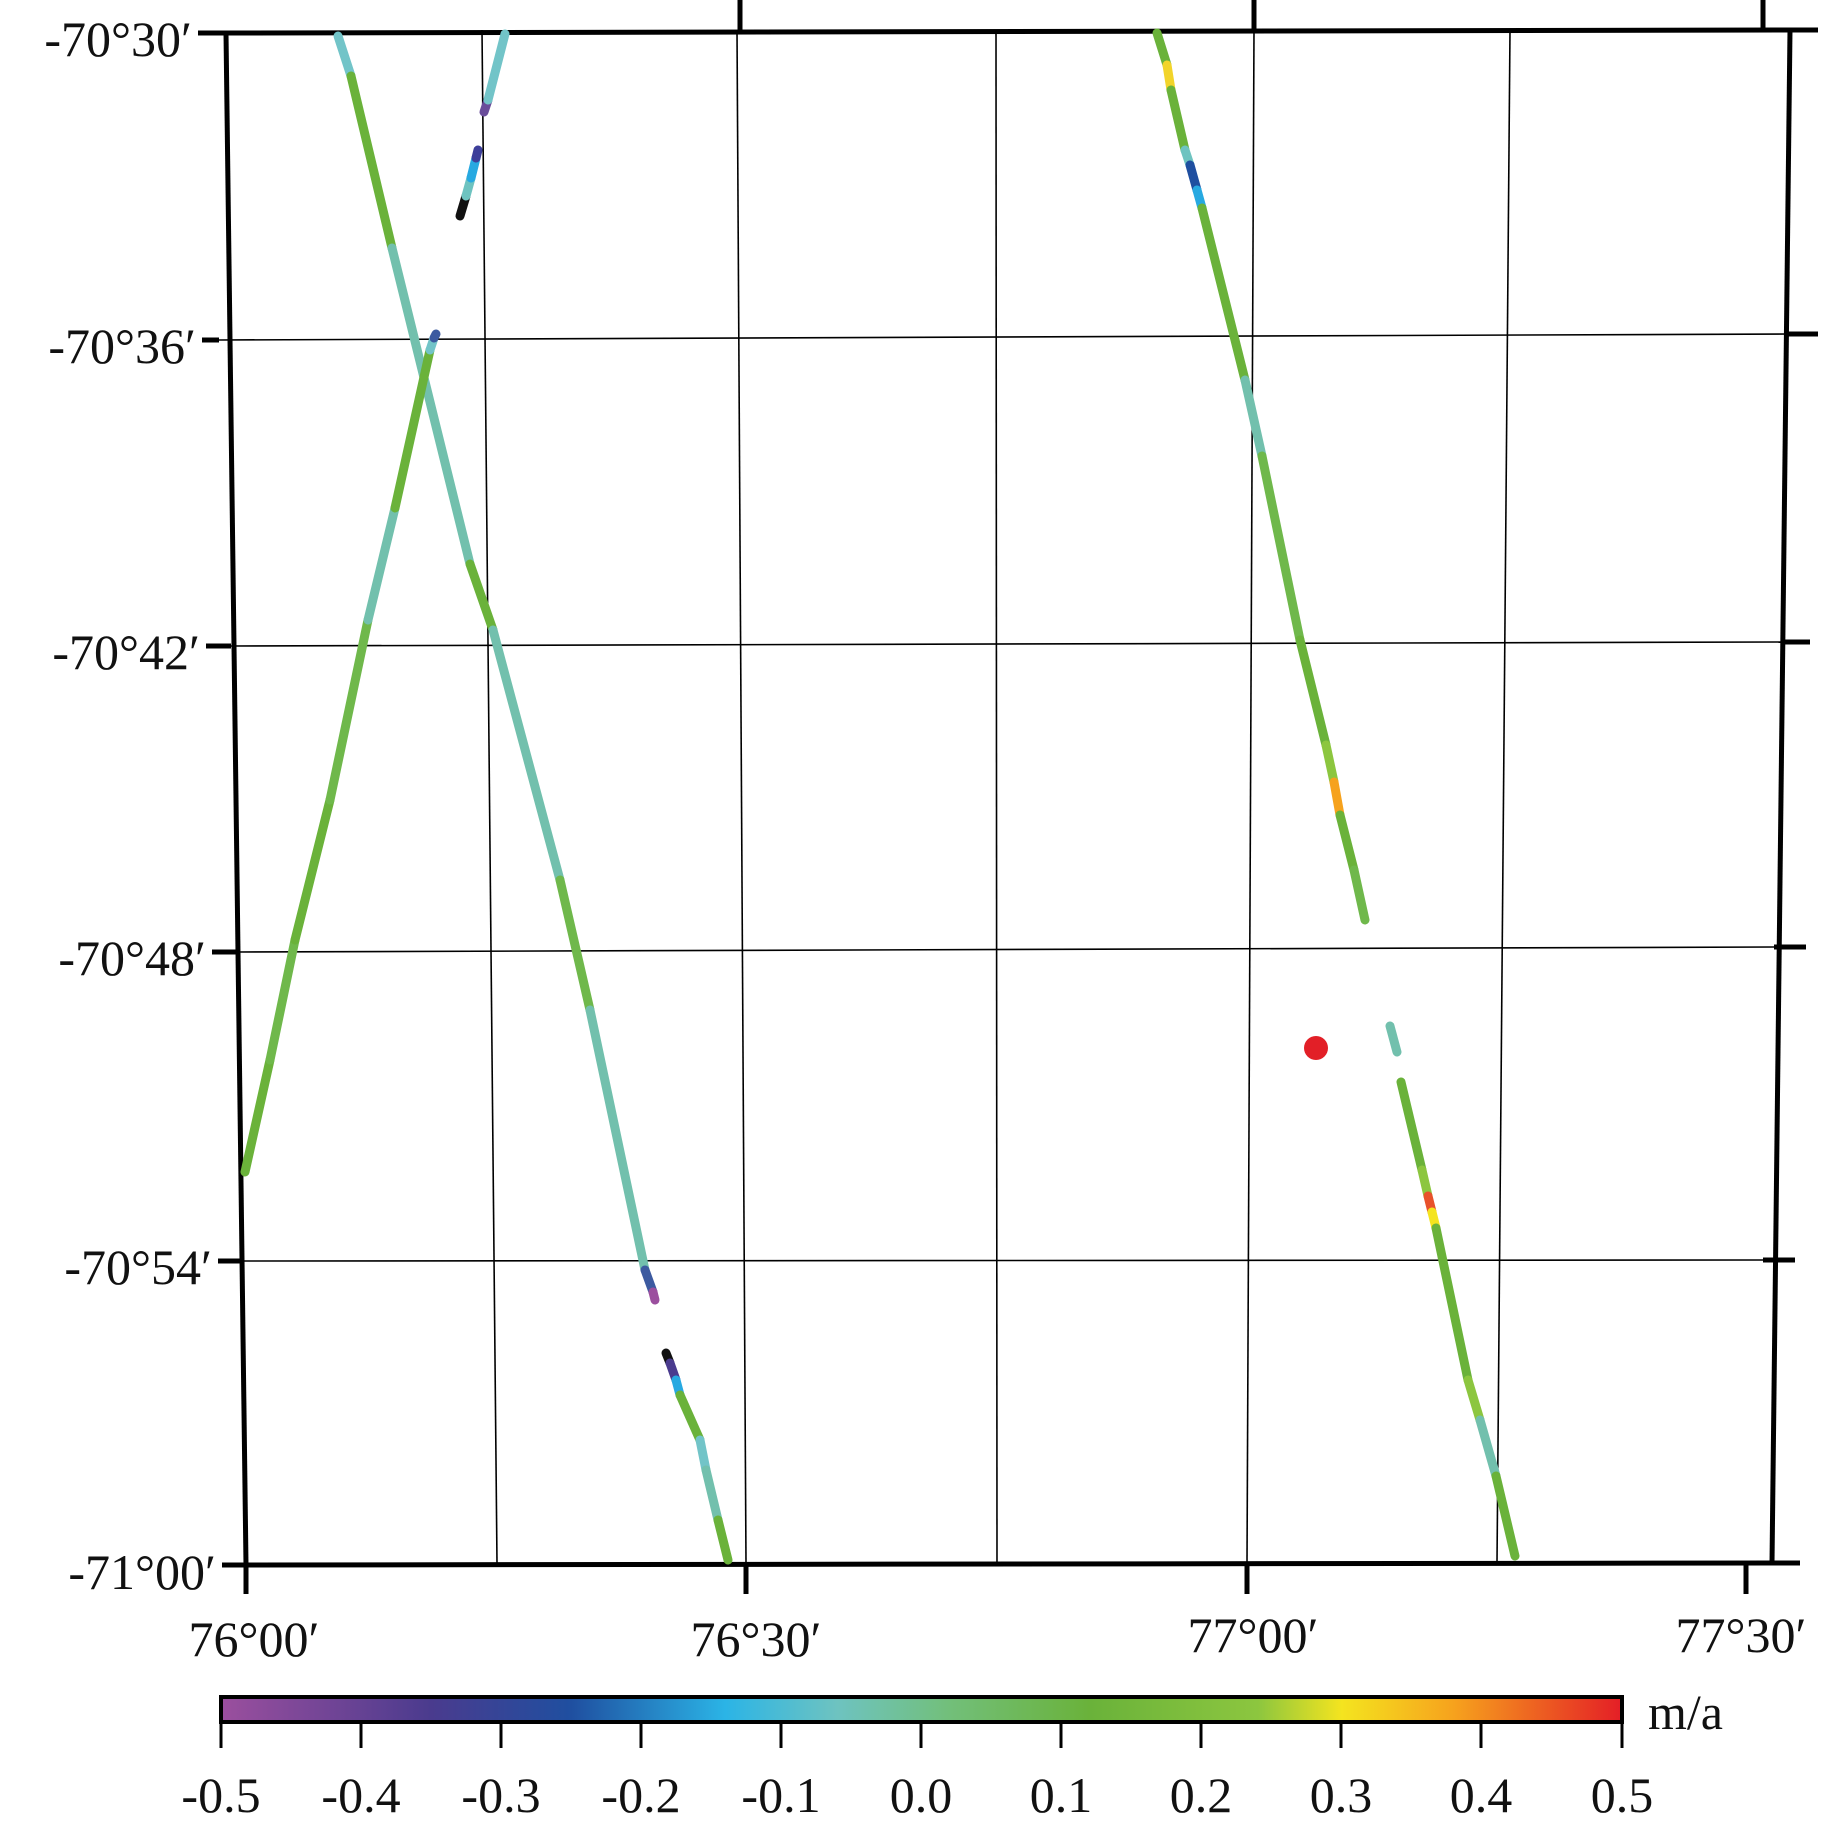  I want to click on lat-label: -70°42′, so click(126, 652).